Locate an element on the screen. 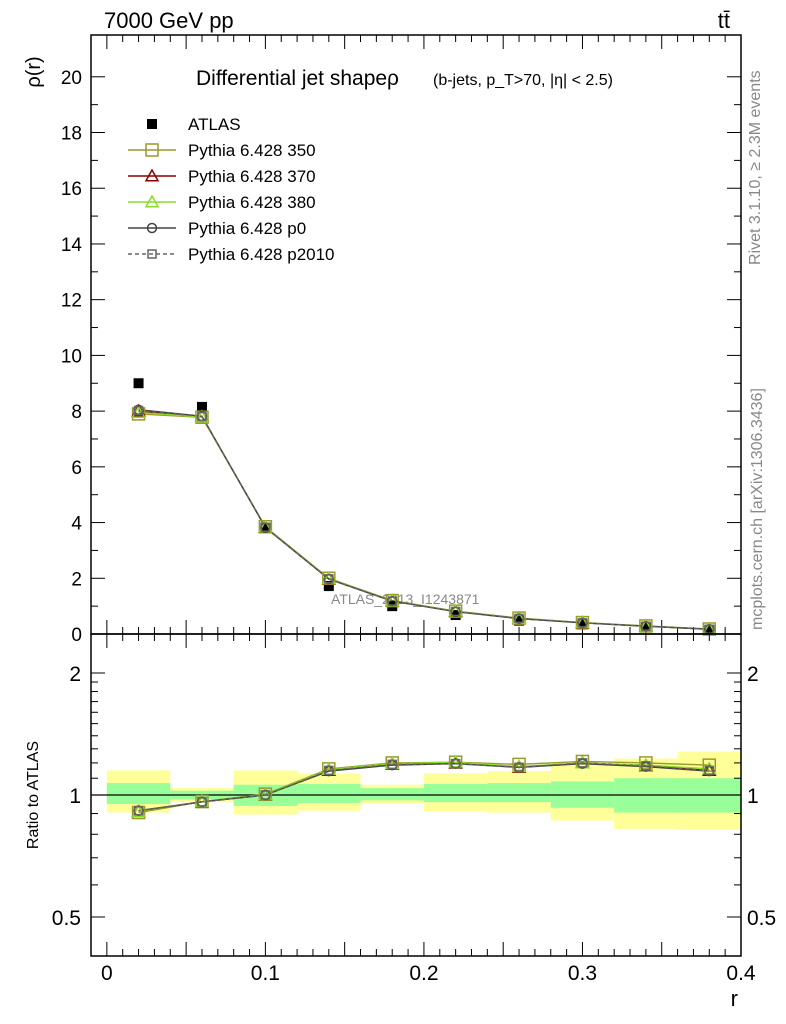 The height and width of the screenshot is (1024, 786). legend-marker-p350 is located at coordinates (152, 150).